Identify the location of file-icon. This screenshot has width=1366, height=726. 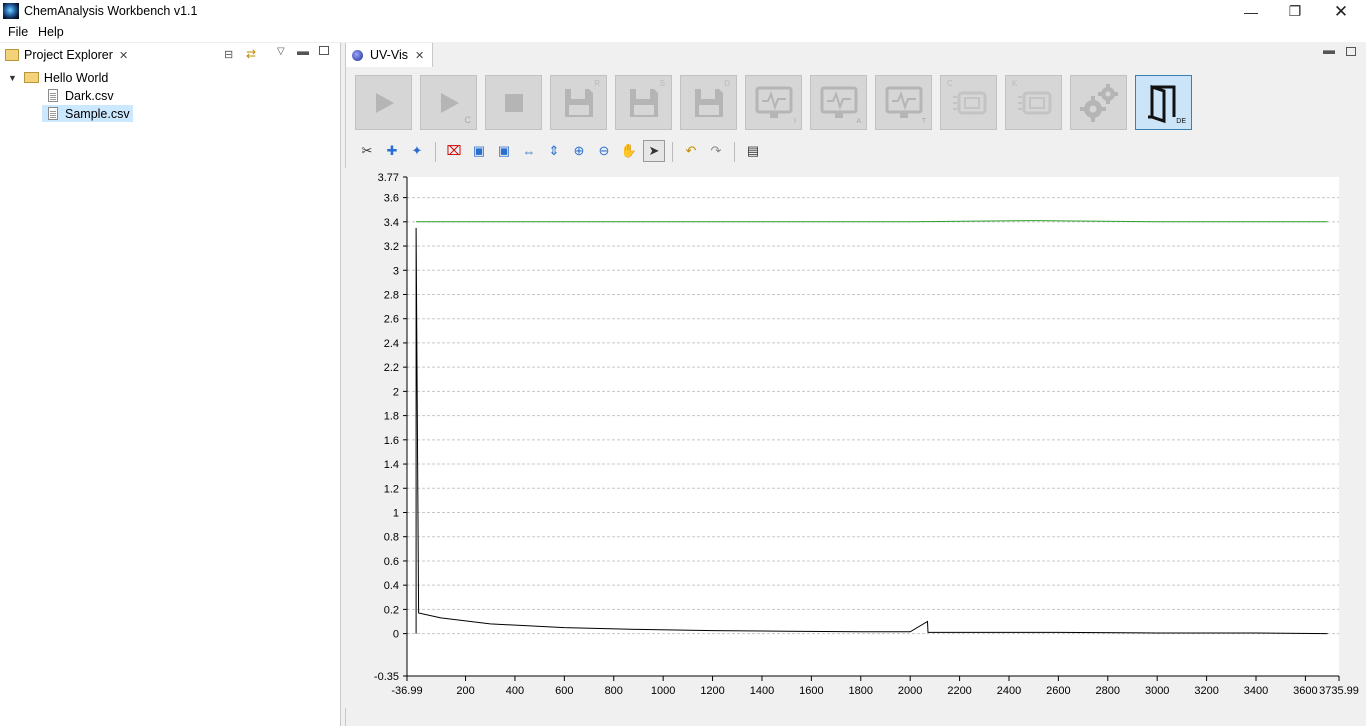
(53, 113).